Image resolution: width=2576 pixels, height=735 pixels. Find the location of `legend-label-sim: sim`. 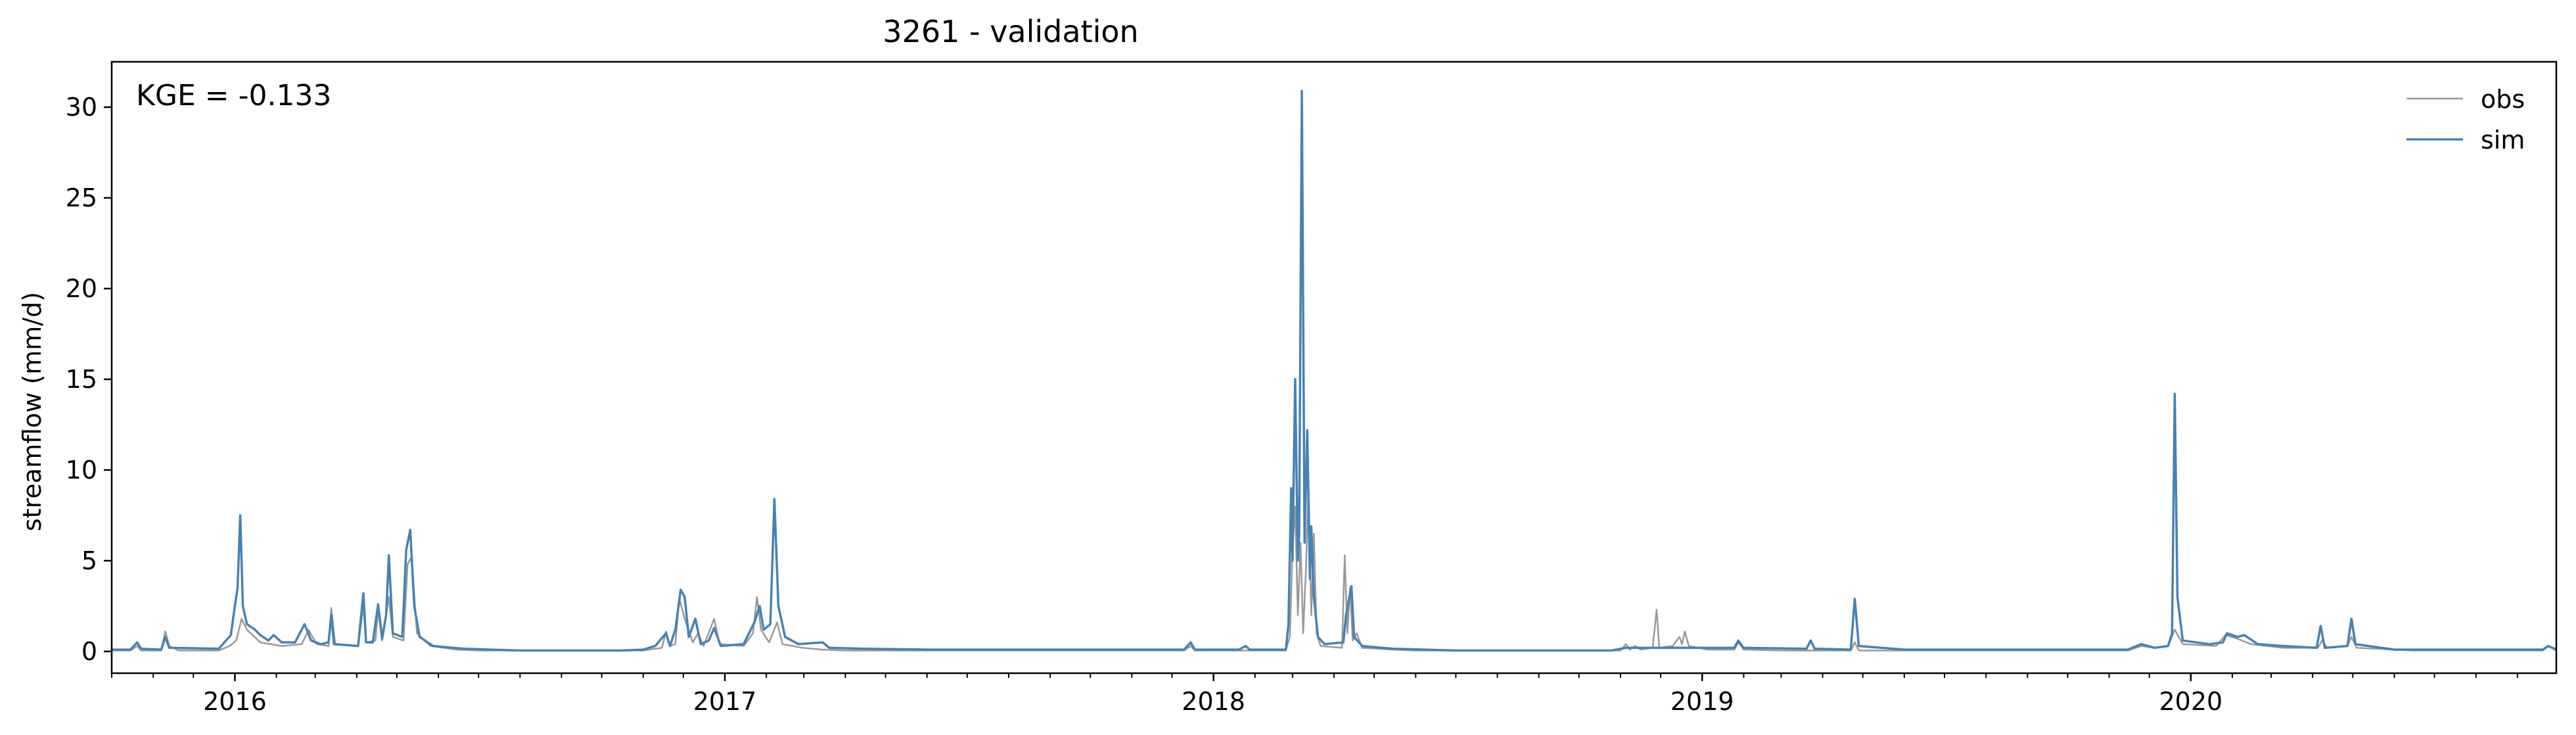

legend-label-sim: sim is located at coordinates (2503, 140).